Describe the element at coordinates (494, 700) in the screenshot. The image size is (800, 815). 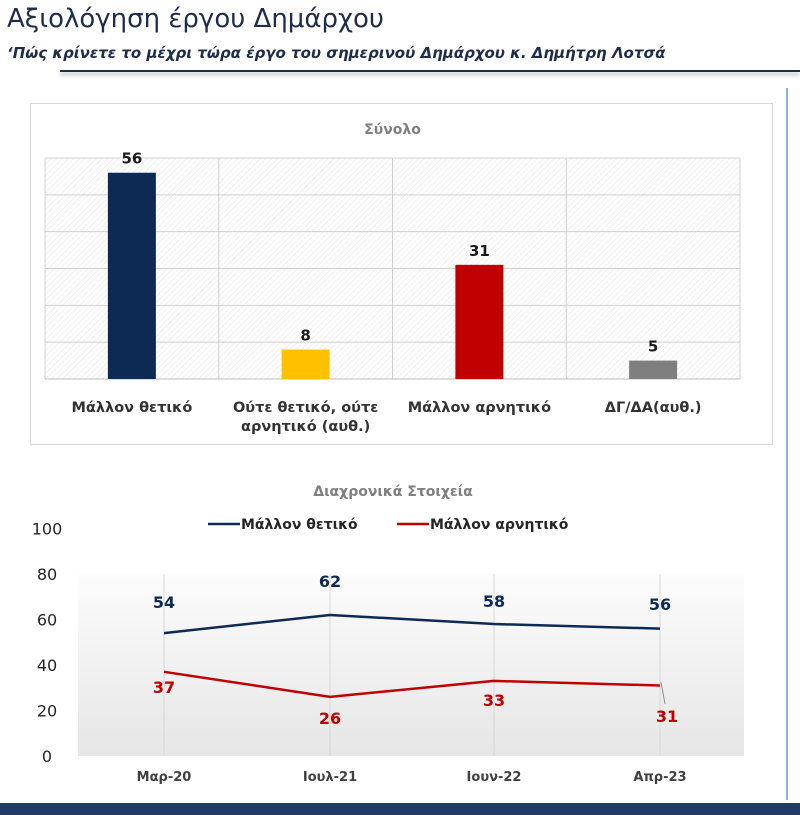
I see `data-label: 33` at that location.